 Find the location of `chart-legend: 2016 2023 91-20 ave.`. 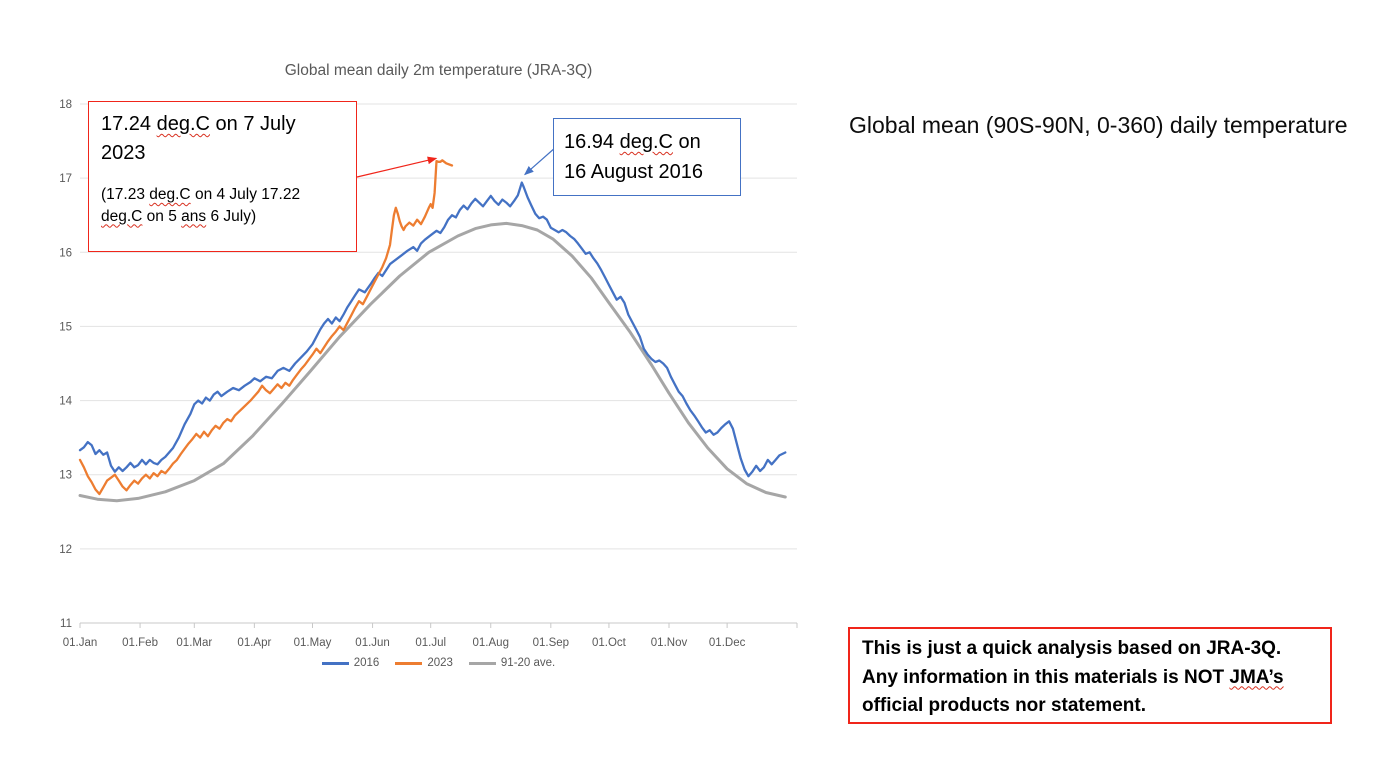

chart-legend: 2016 2023 91-20 ave. is located at coordinates (438, 663).